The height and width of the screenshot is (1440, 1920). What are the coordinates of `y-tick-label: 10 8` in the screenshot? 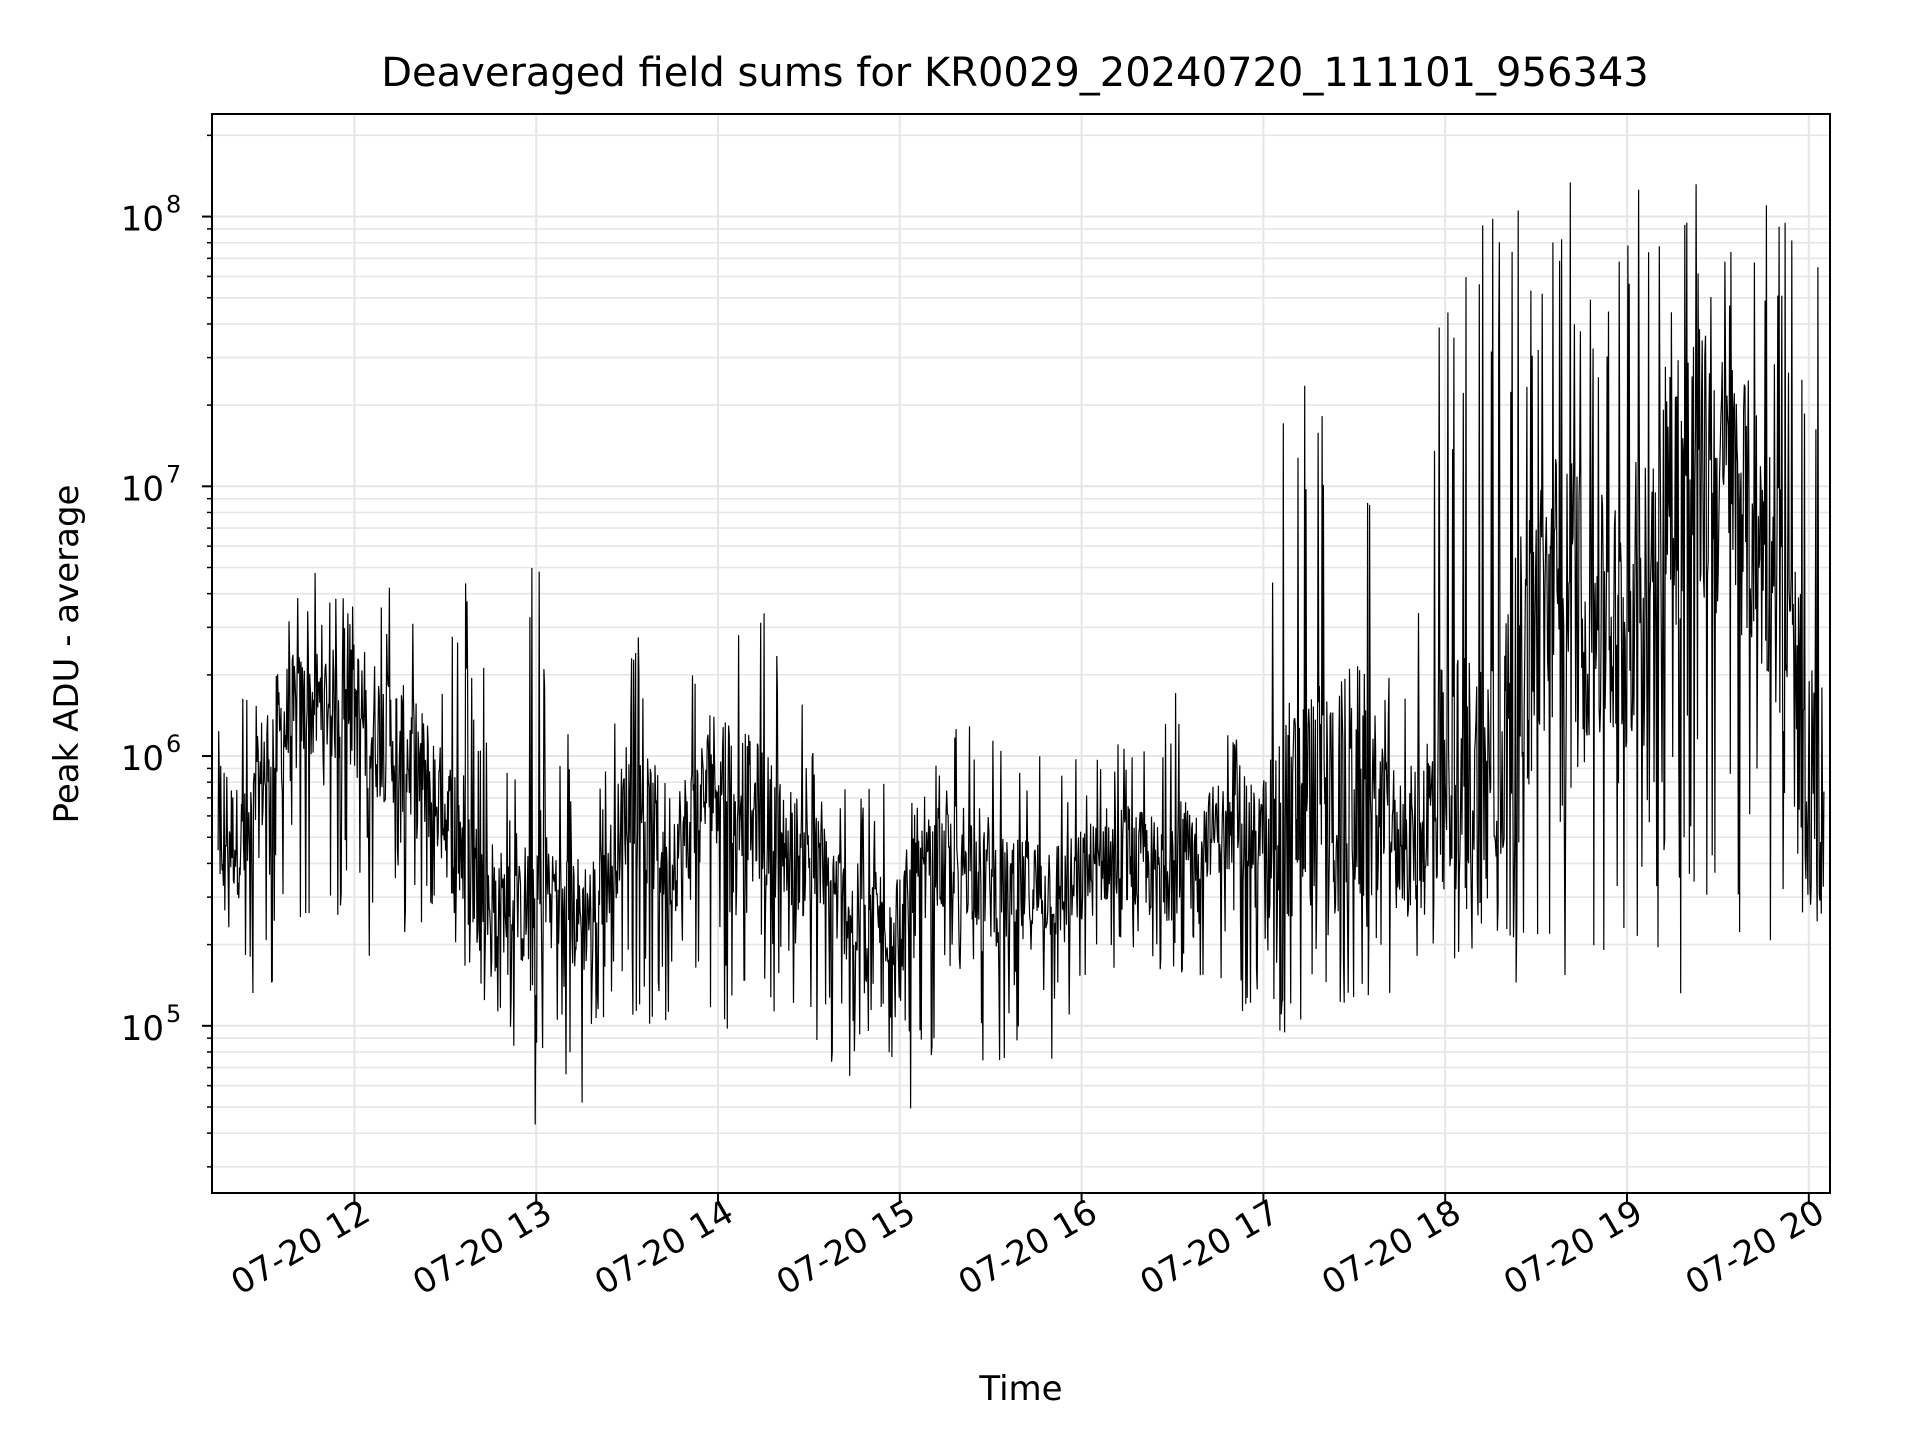 It's located at (151, 215).